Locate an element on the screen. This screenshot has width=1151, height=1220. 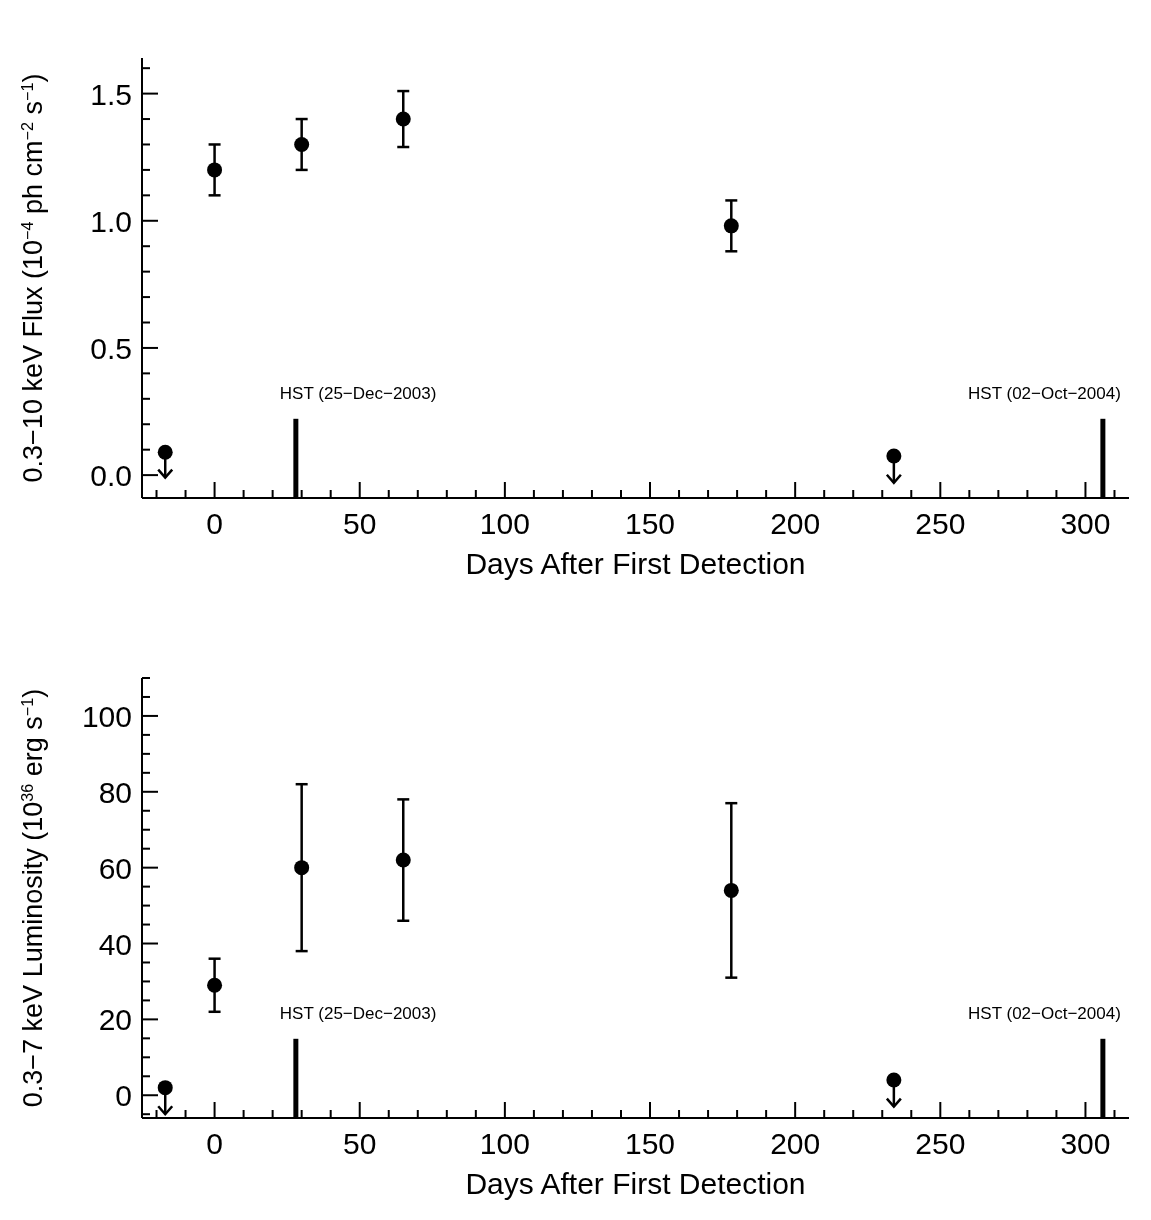
y-tick-label: 80 is located at coordinates (115, 792).